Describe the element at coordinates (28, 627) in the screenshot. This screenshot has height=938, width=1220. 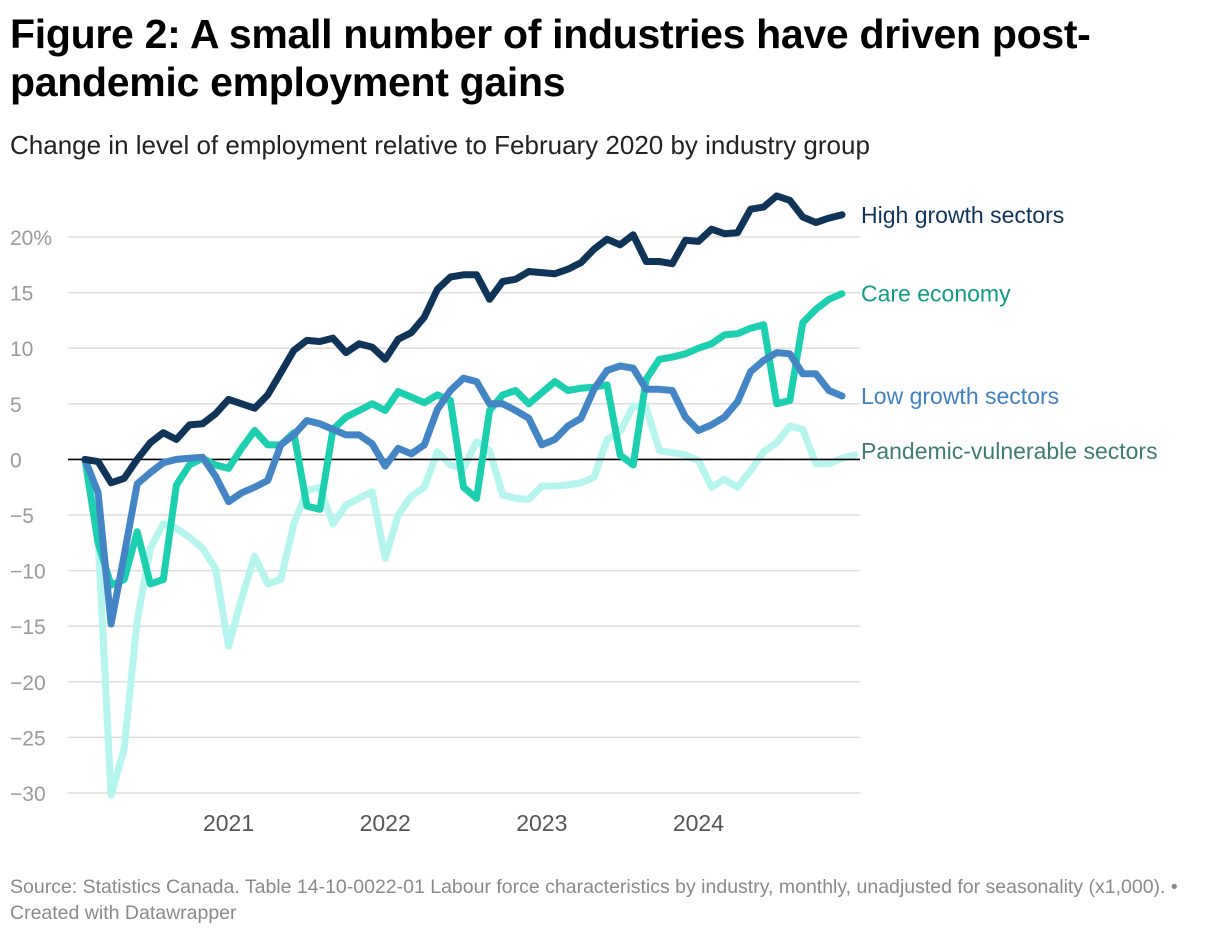
I see `y-tick-label: −15` at that location.